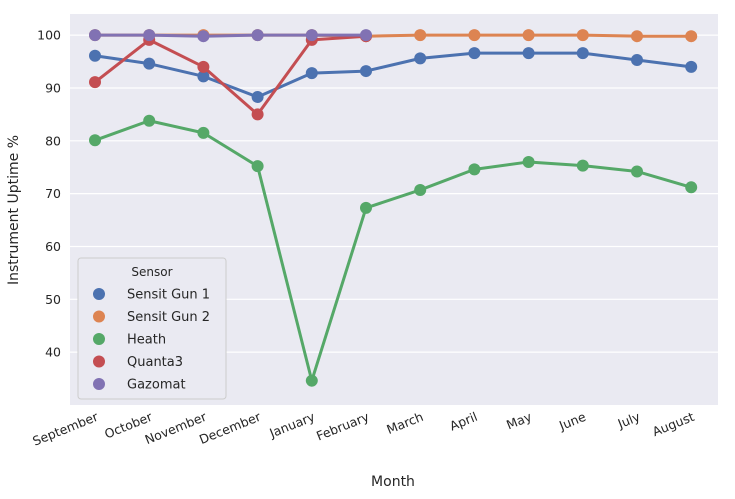 The height and width of the screenshot is (499, 735). Describe the element at coordinates (53, 299) in the screenshot. I see `y-tick-label: 50` at that location.